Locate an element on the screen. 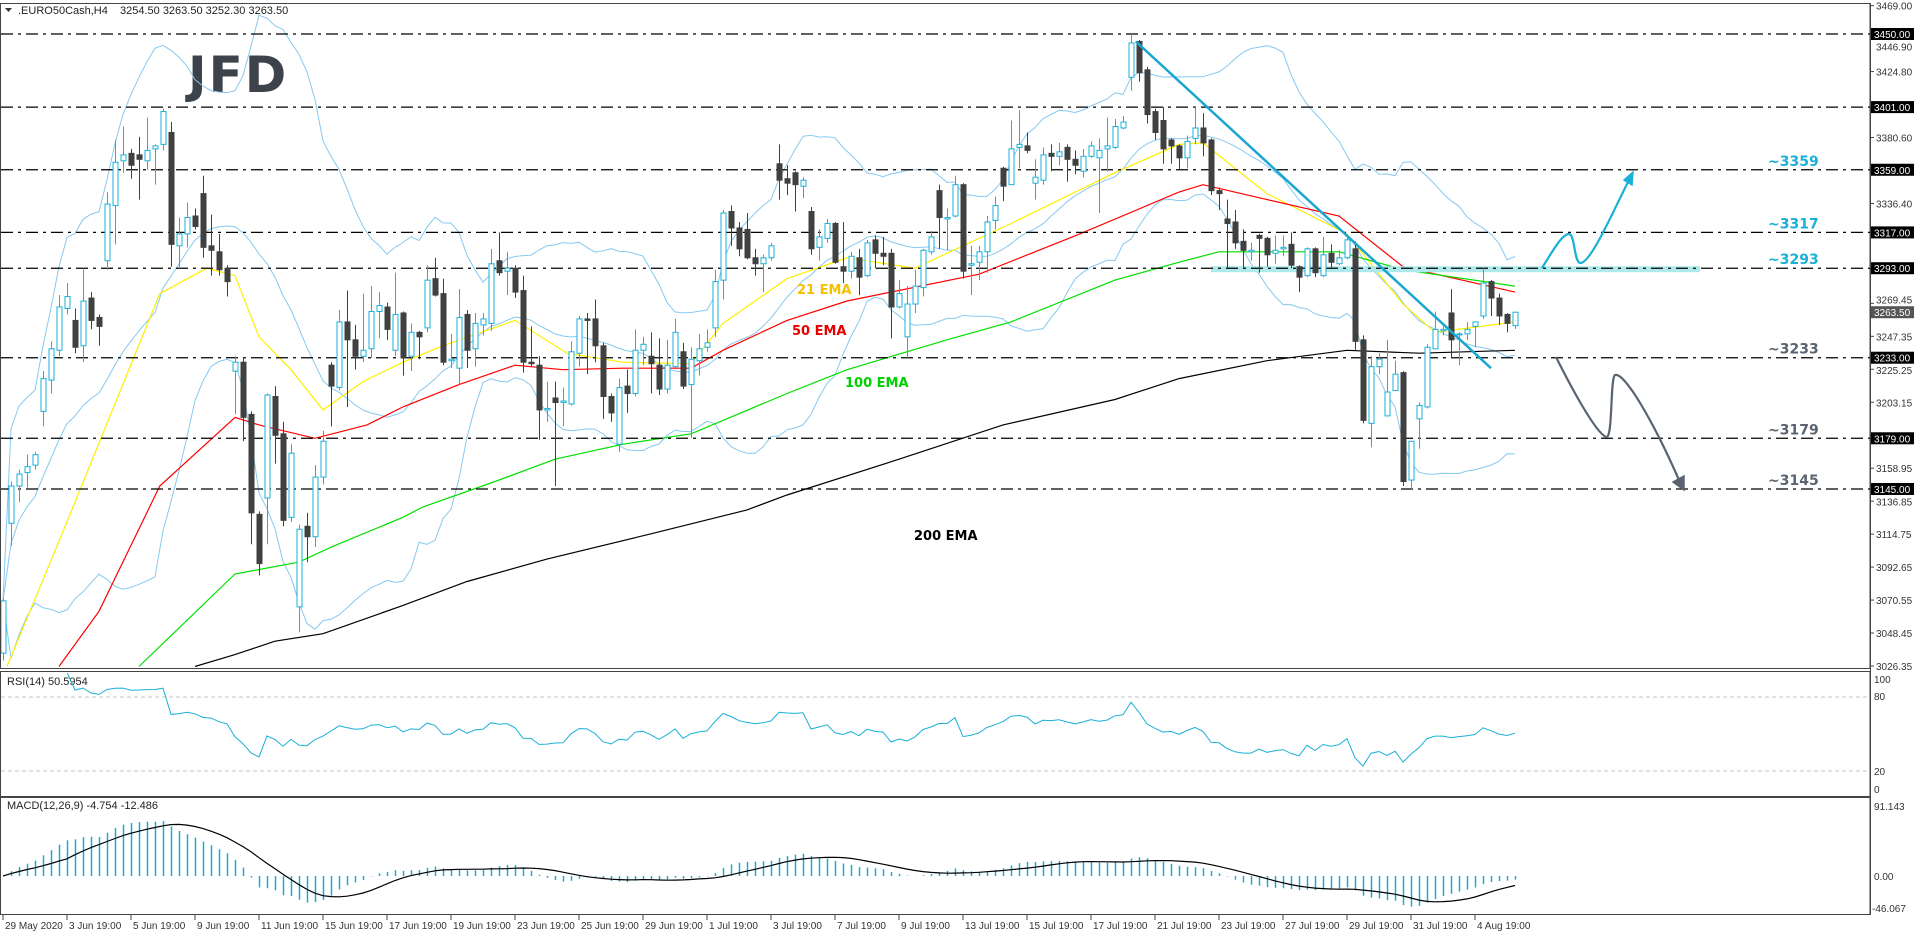 Image resolution: width=1916 pixels, height=936 pixels. date-tick-label: 3 Jul 19:00 is located at coordinates (797, 926).